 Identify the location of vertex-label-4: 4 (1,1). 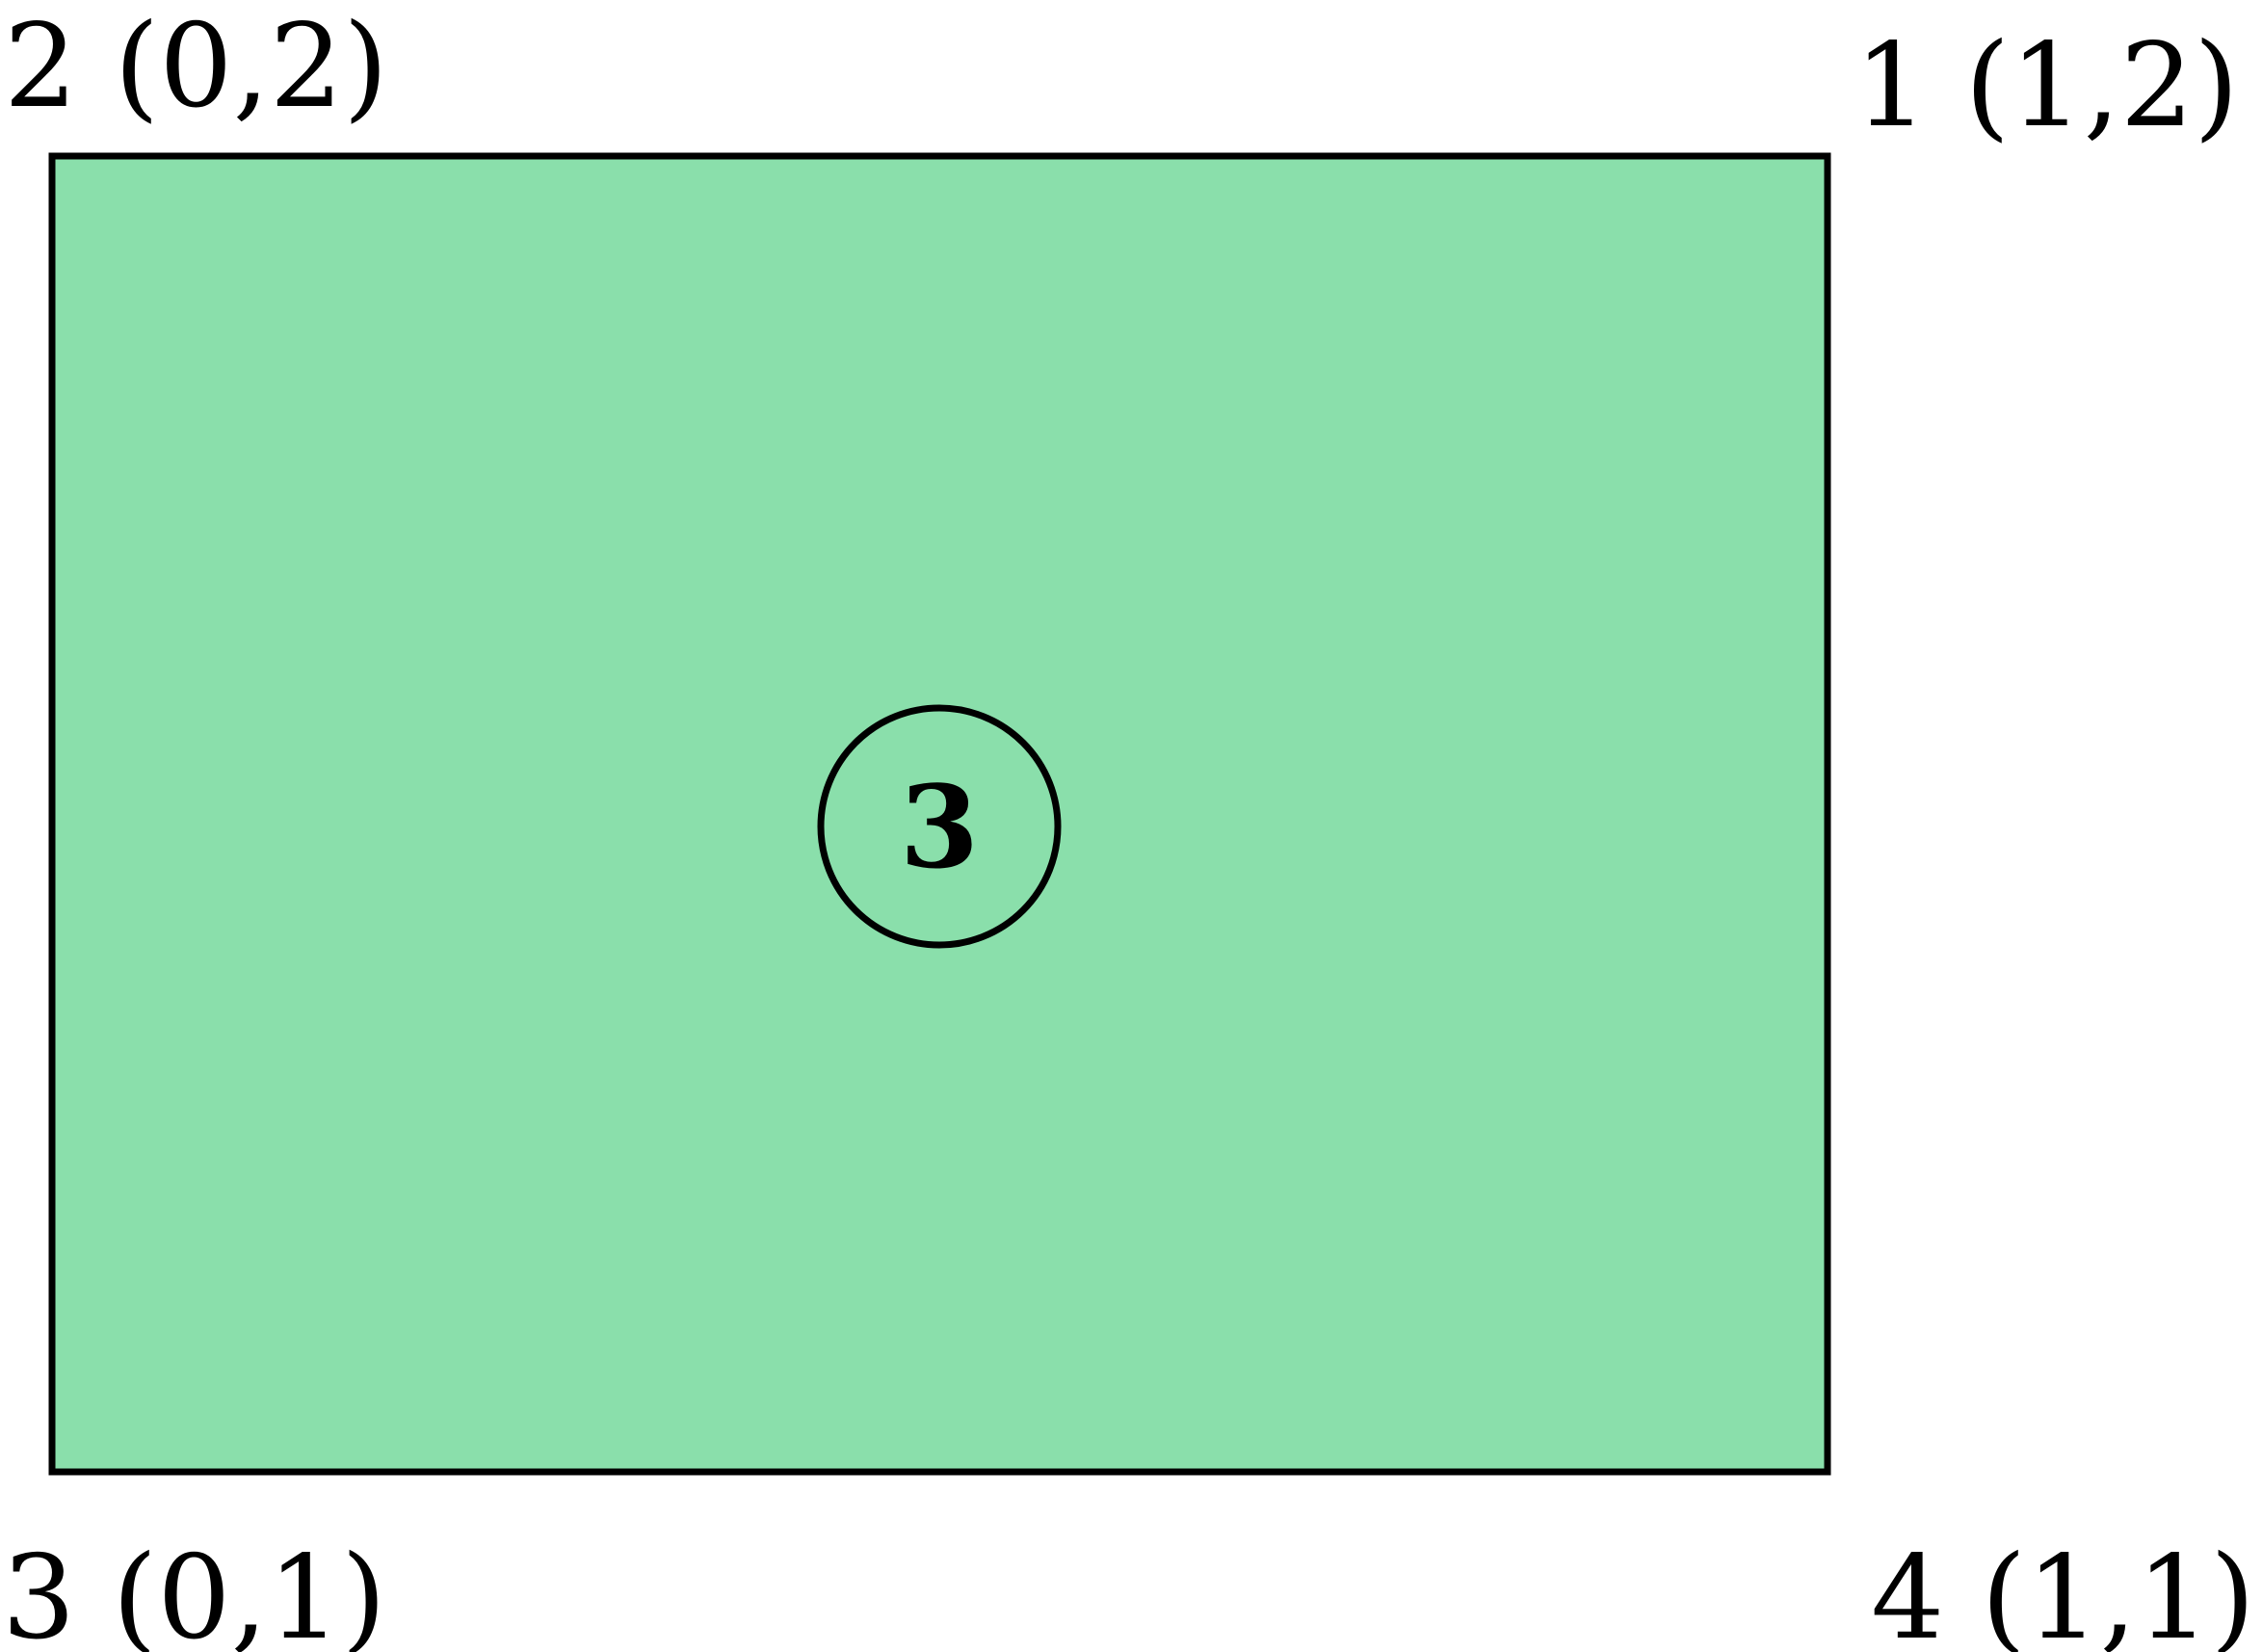
(2063, 1592).